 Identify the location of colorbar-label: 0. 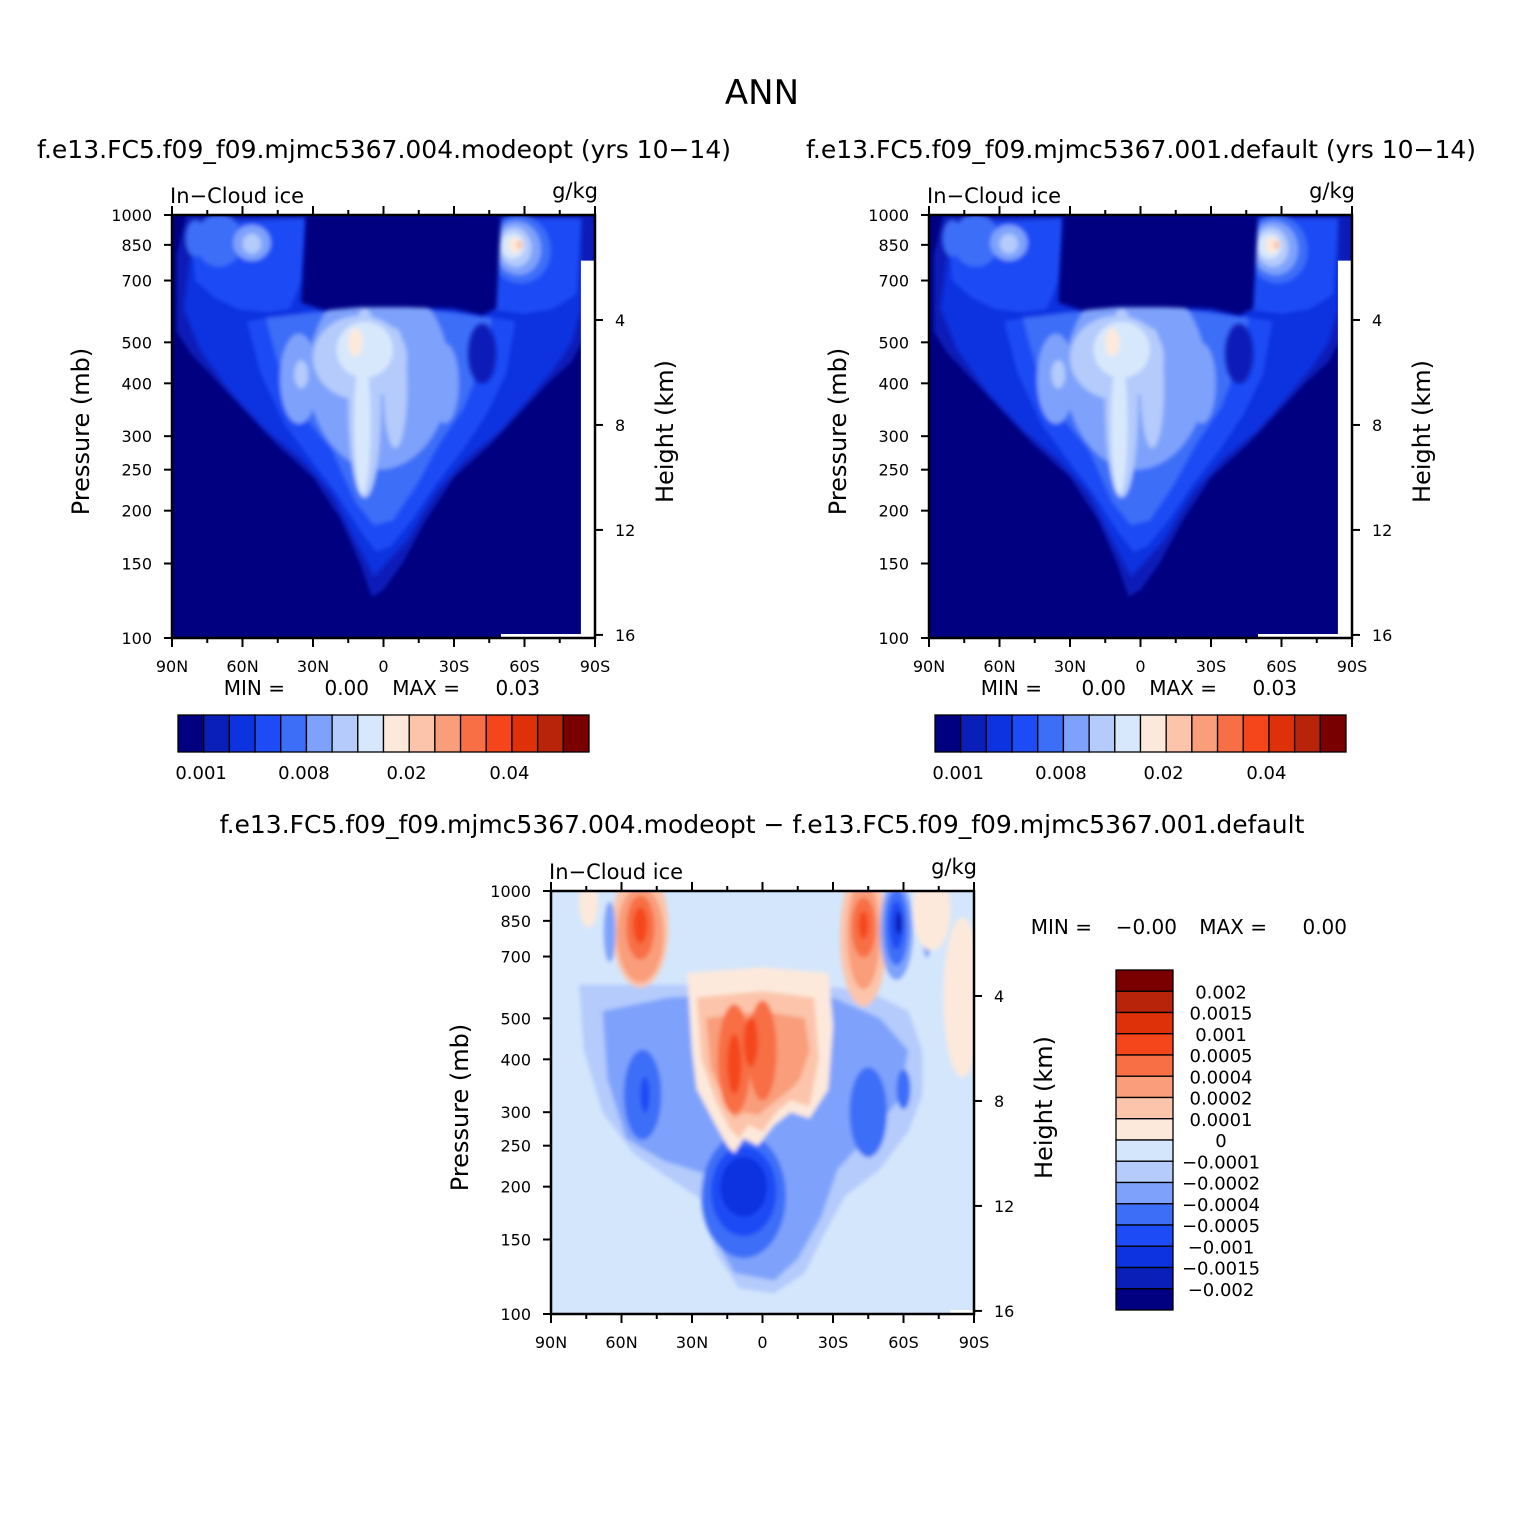
(1220, 1141).